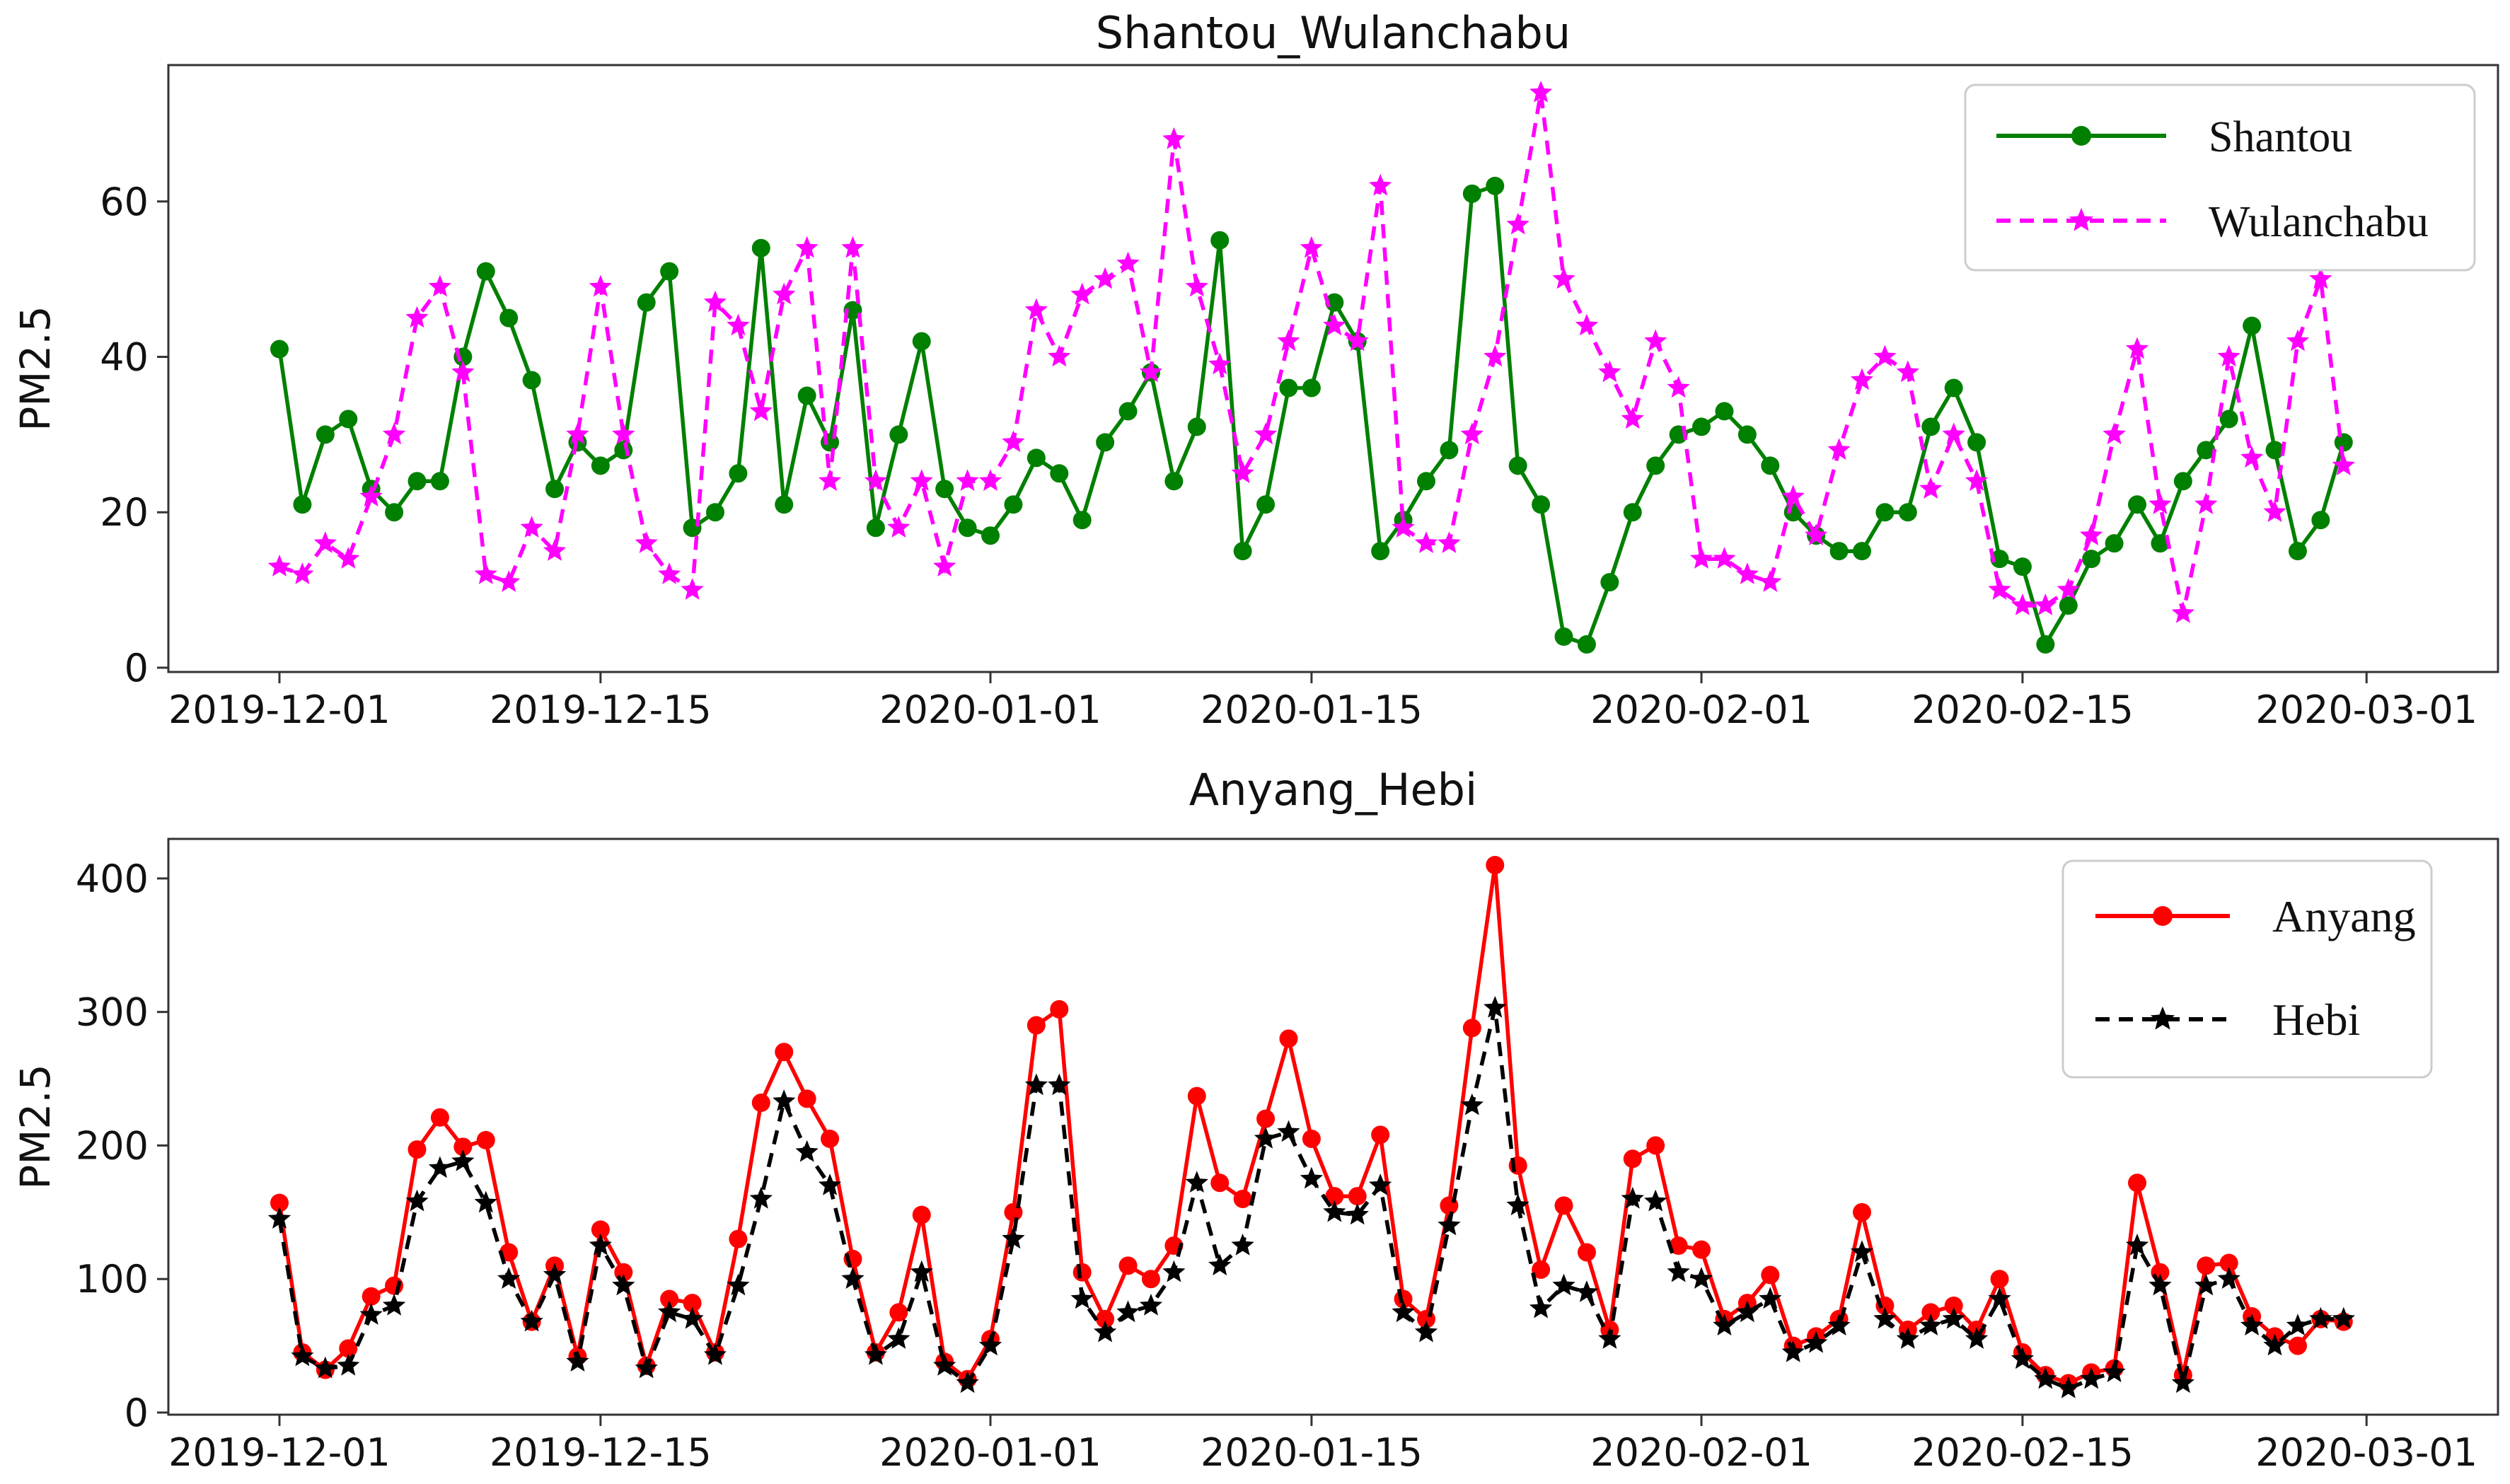 This screenshot has width=2510, height=1484. I want to click on legend-label: Wulanchabu, so click(2319, 222).